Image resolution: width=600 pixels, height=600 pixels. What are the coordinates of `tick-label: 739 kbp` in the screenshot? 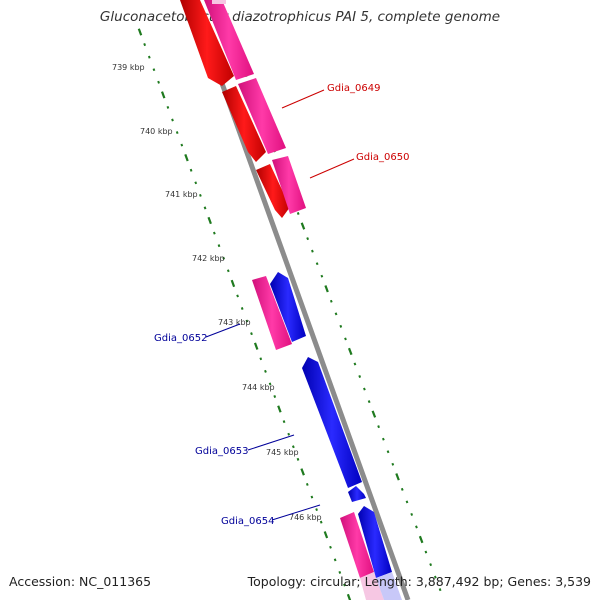 It's located at (128, 67).